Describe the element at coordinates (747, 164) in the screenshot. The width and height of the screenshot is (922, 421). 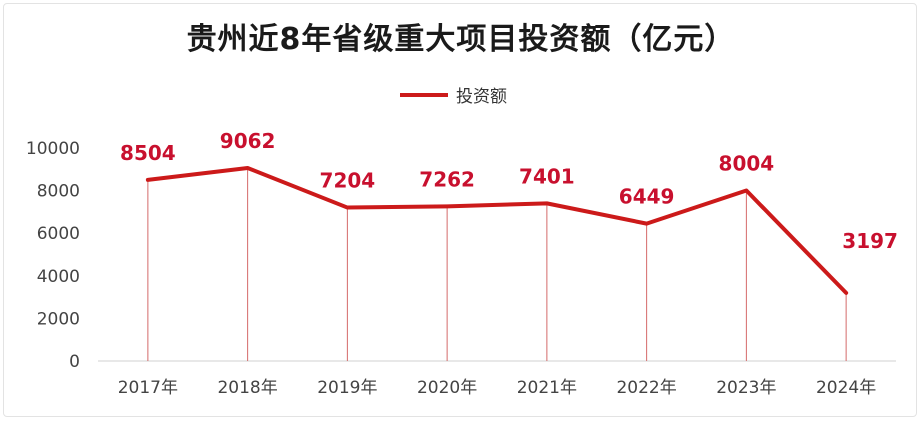
I see `data-label: 8004` at that location.